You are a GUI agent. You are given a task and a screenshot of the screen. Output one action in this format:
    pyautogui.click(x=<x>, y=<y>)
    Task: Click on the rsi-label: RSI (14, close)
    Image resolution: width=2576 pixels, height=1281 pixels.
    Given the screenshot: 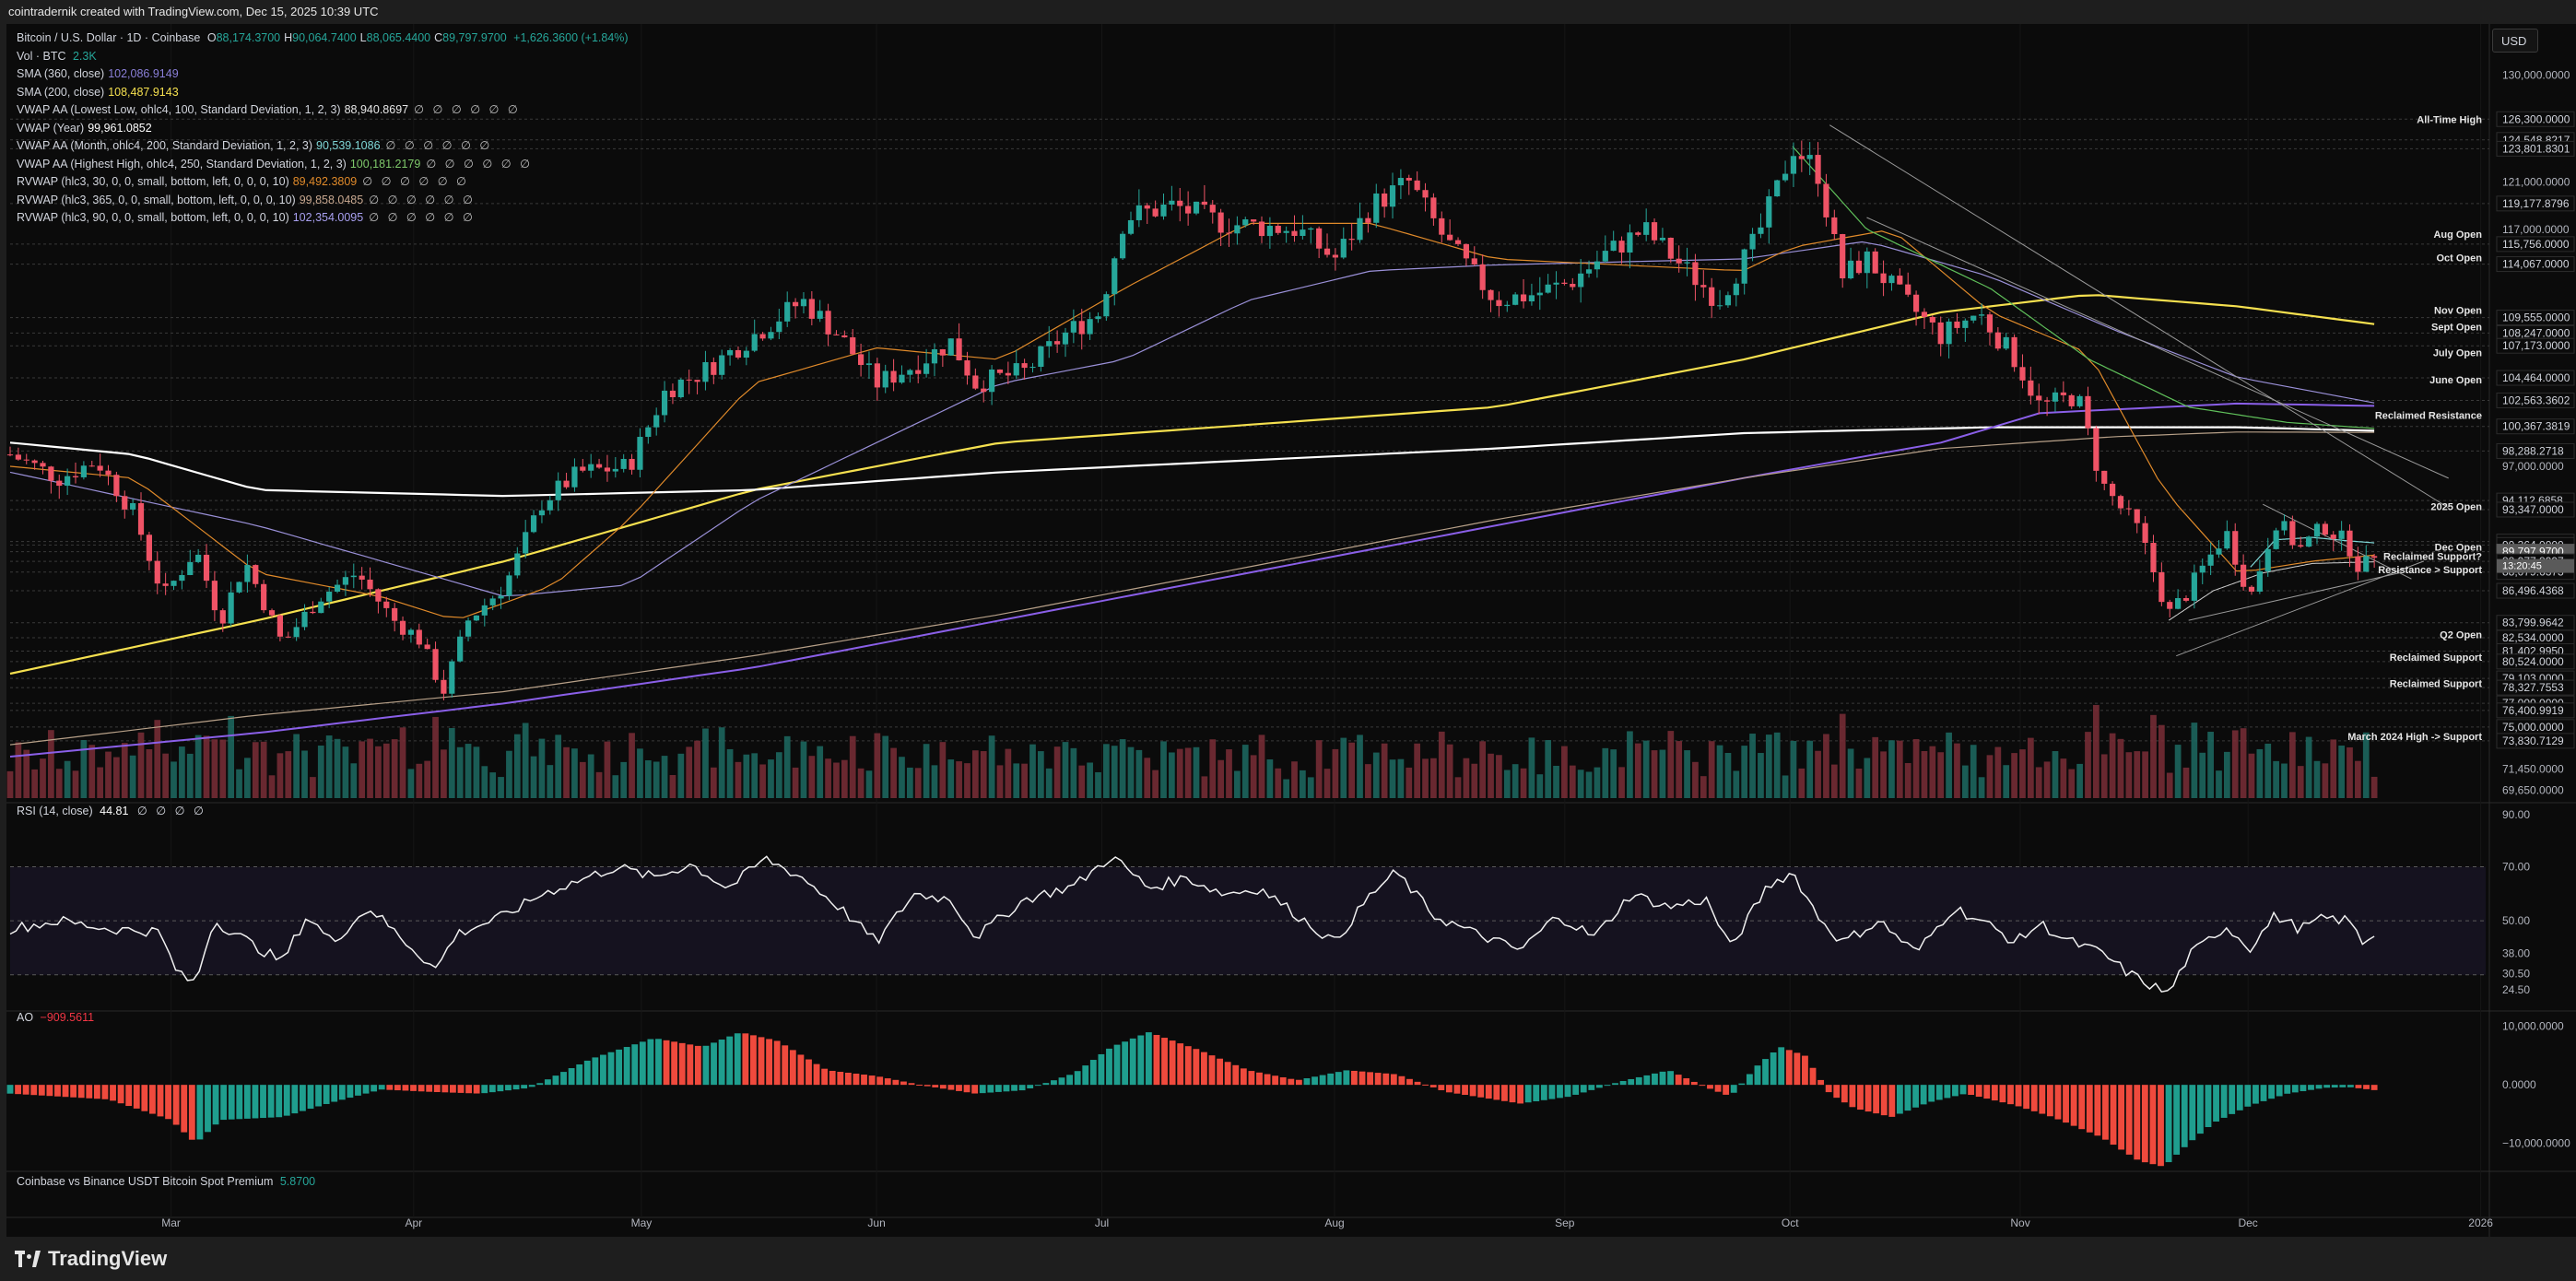 What is the action you would take?
    pyautogui.click(x=55, y=811)
    